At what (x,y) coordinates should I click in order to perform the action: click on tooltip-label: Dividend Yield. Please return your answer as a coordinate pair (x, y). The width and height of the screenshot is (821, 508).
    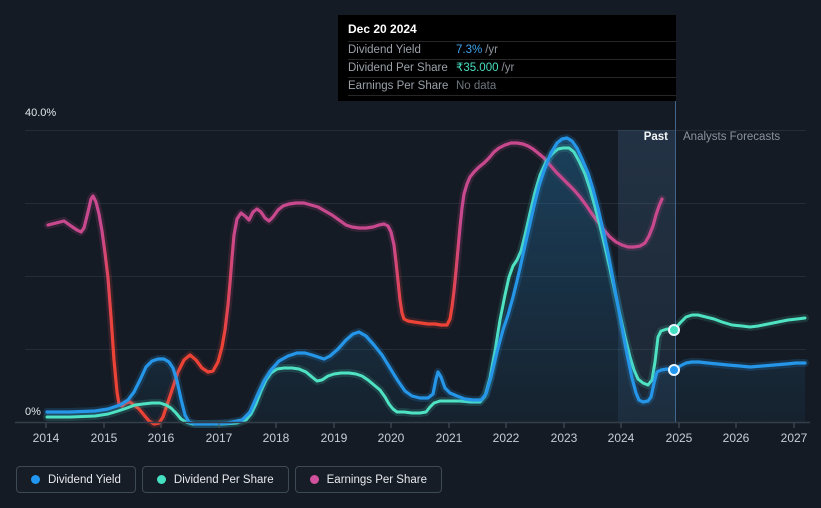
    Looking at the image, I should click on (384, 50).